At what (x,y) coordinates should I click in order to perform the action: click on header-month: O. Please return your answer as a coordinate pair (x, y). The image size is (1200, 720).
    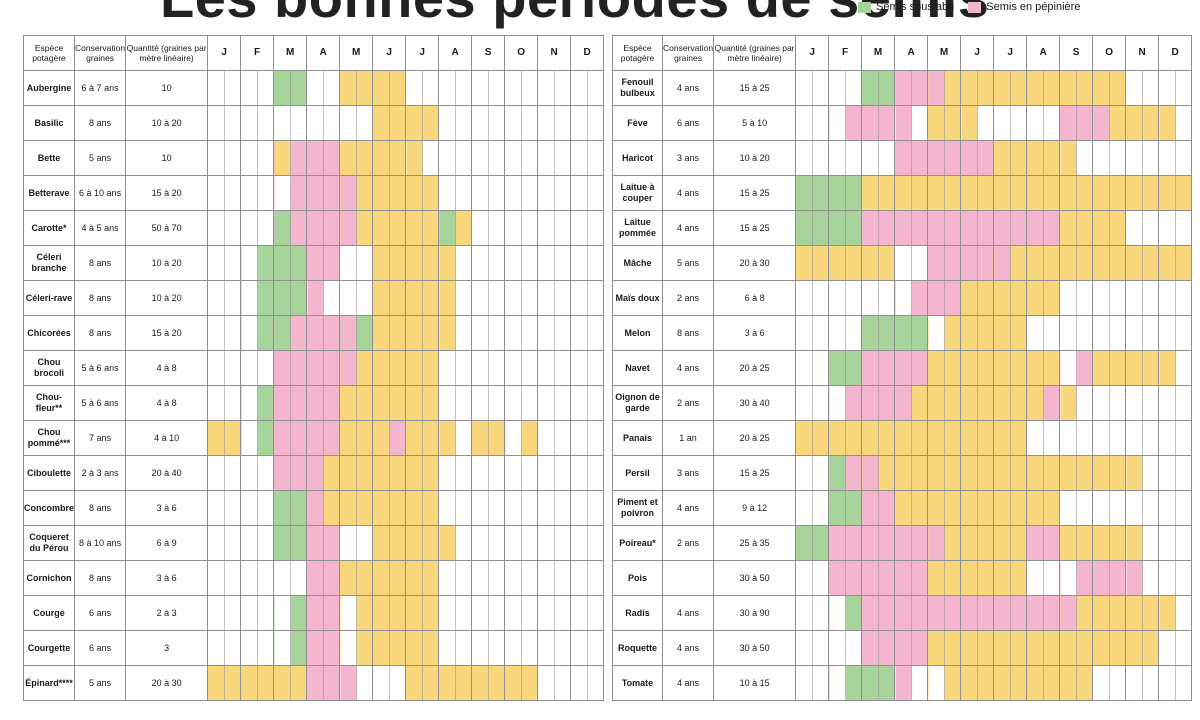
    Looking at the image, I should click on (521, 53).